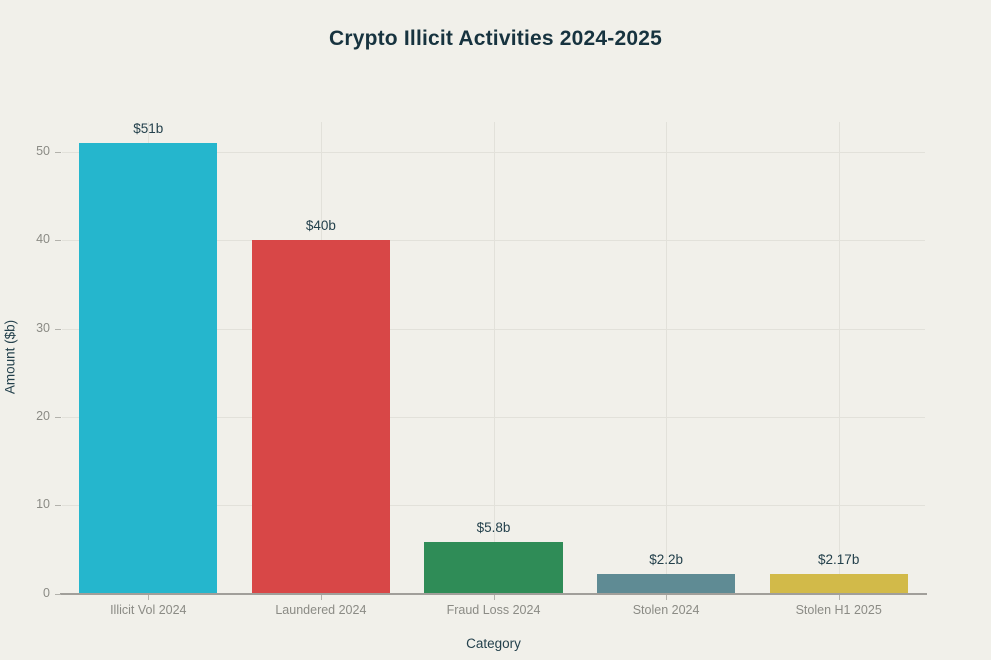 This screenshot has width=991, height=660. I want to click on y-tick-label: 40, so click(43, 239).